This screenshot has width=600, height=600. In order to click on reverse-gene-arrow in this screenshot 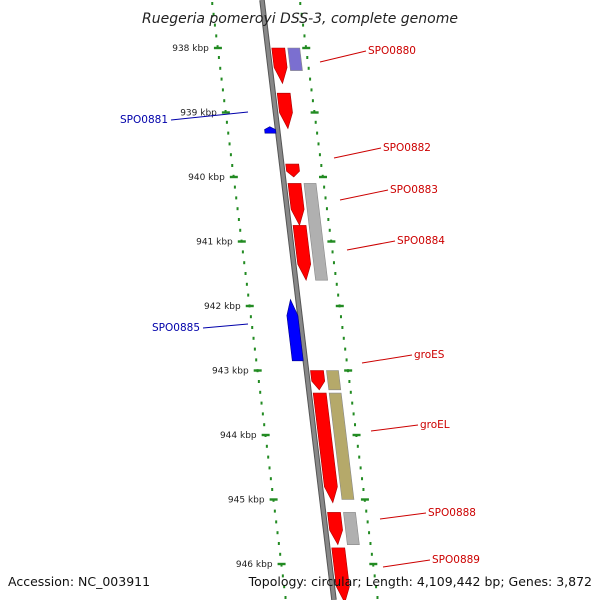, I will do `click(295, 330)`.